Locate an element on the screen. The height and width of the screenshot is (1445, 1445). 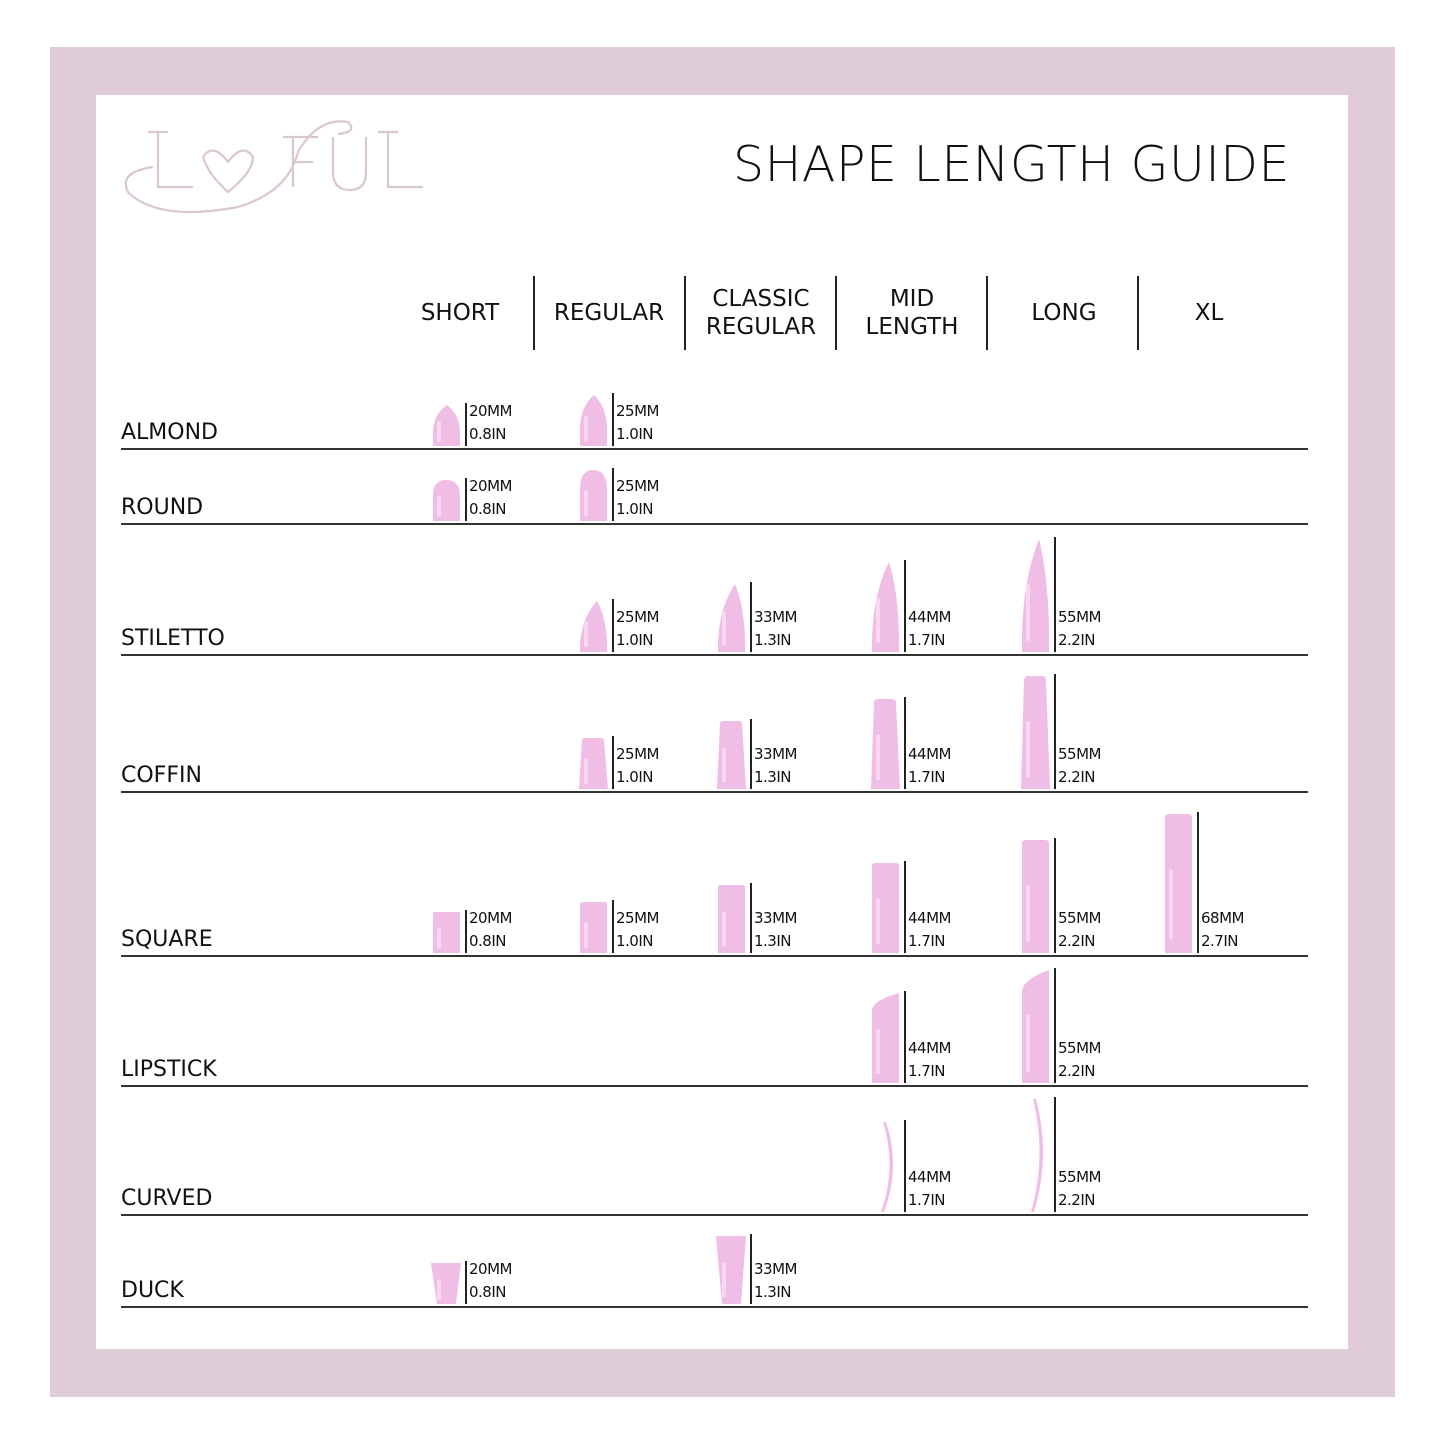
row-label-stiletto: STILETTO is located at coordinates (173, 638).